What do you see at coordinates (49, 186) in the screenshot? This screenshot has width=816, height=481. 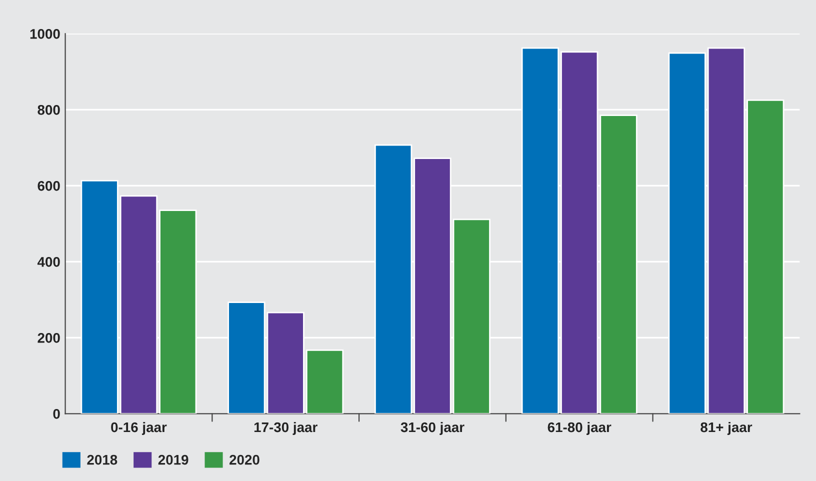 I see `y-tick-label: 600` at bounding box center [49, 186].